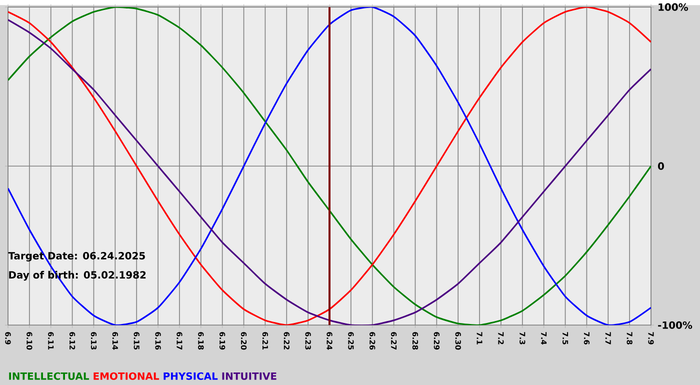 The width and height of the screenshot is (700, 385). What do you see at coordinates (661, 166) in the screenshot?
I see `y-tick-label: 0` at bounding box center [661, 166].